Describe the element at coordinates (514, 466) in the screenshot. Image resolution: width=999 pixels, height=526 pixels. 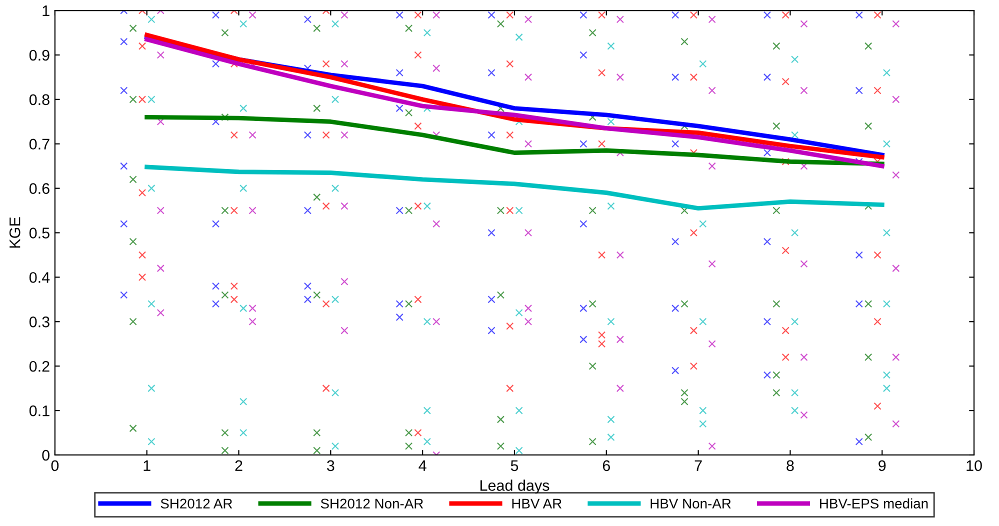
I see `x-tick-label: 5` at that location.